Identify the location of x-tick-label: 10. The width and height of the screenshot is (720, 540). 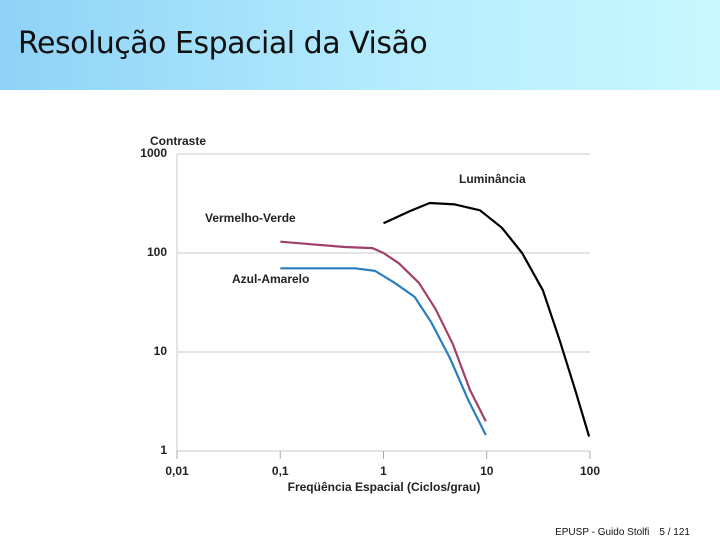
(487, 471).